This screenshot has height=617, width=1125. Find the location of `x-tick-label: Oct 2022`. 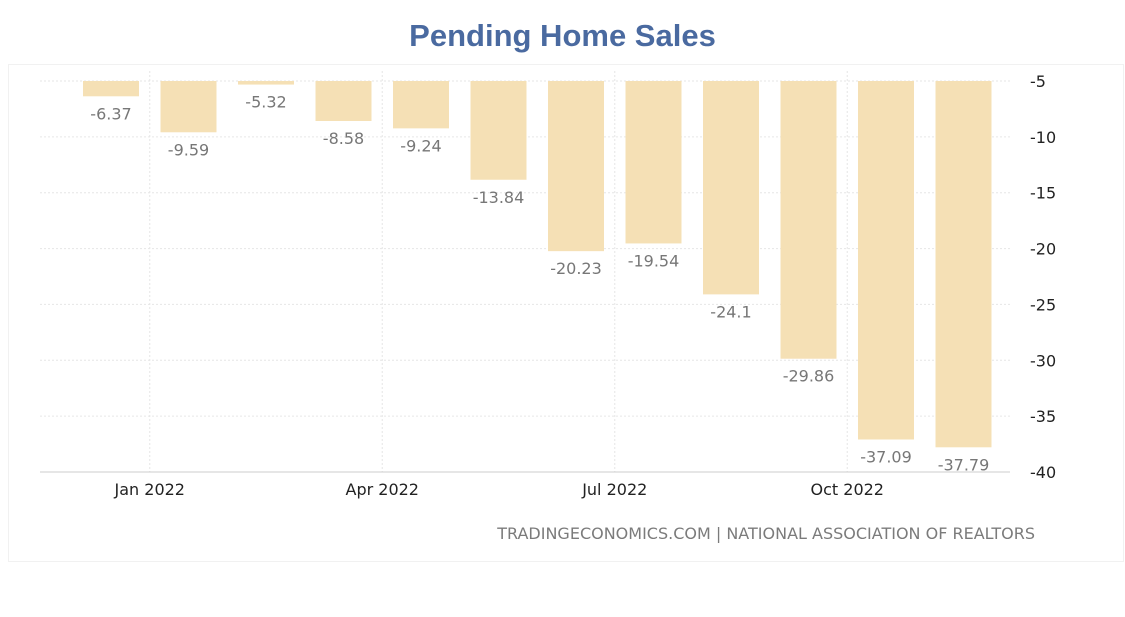

x-tick-label: Oct 2022 is located at coordinates (847, 489).